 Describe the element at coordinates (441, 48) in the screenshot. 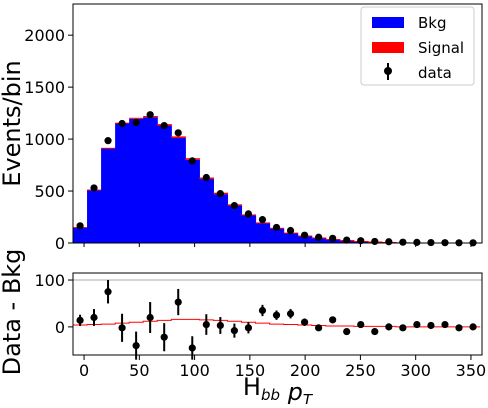

I see `legend-label-signal: Signal` at that location.